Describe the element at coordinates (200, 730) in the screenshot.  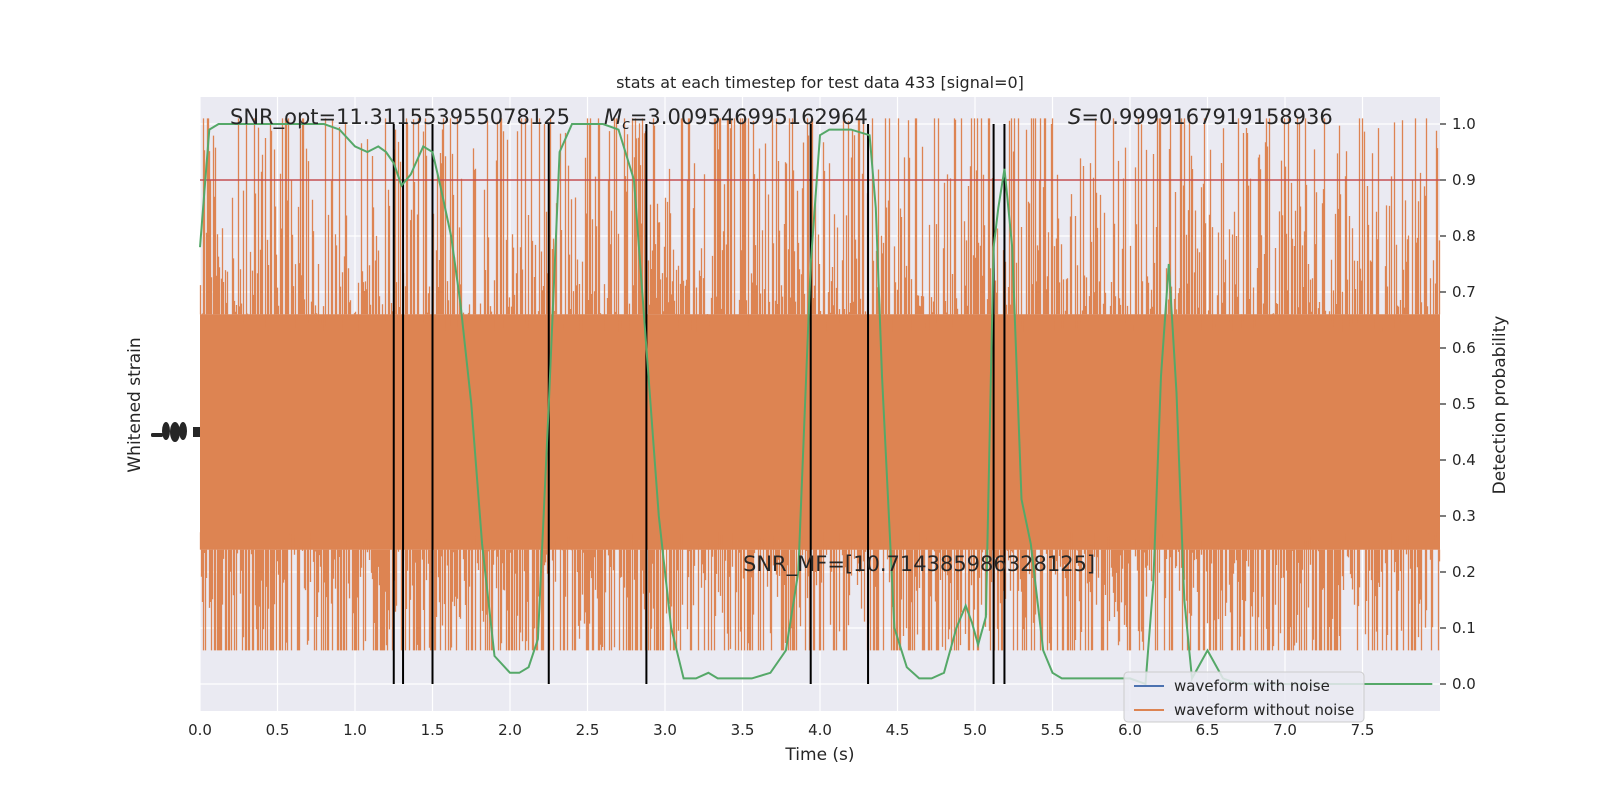
I see `x-tick-label: 0.0` at that location.